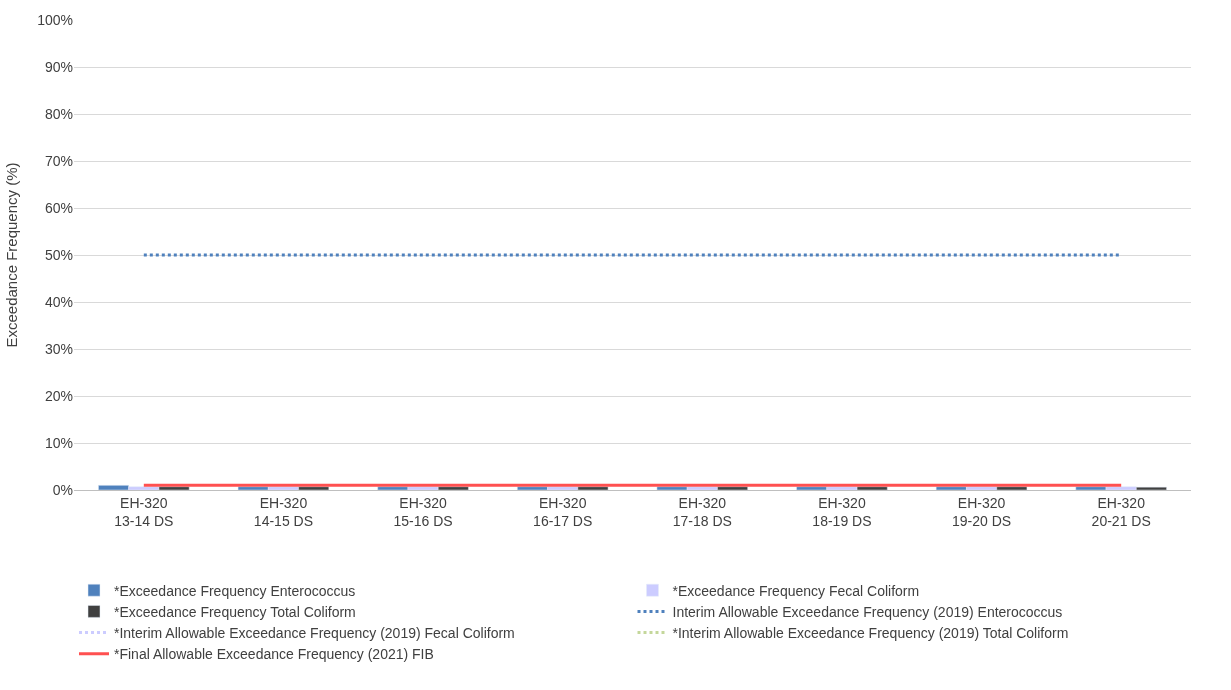 This screenshot has width=1231, height=690. I want to click on legend-label: *Exceedance Frequency Enterococcus, so click(235, 590).